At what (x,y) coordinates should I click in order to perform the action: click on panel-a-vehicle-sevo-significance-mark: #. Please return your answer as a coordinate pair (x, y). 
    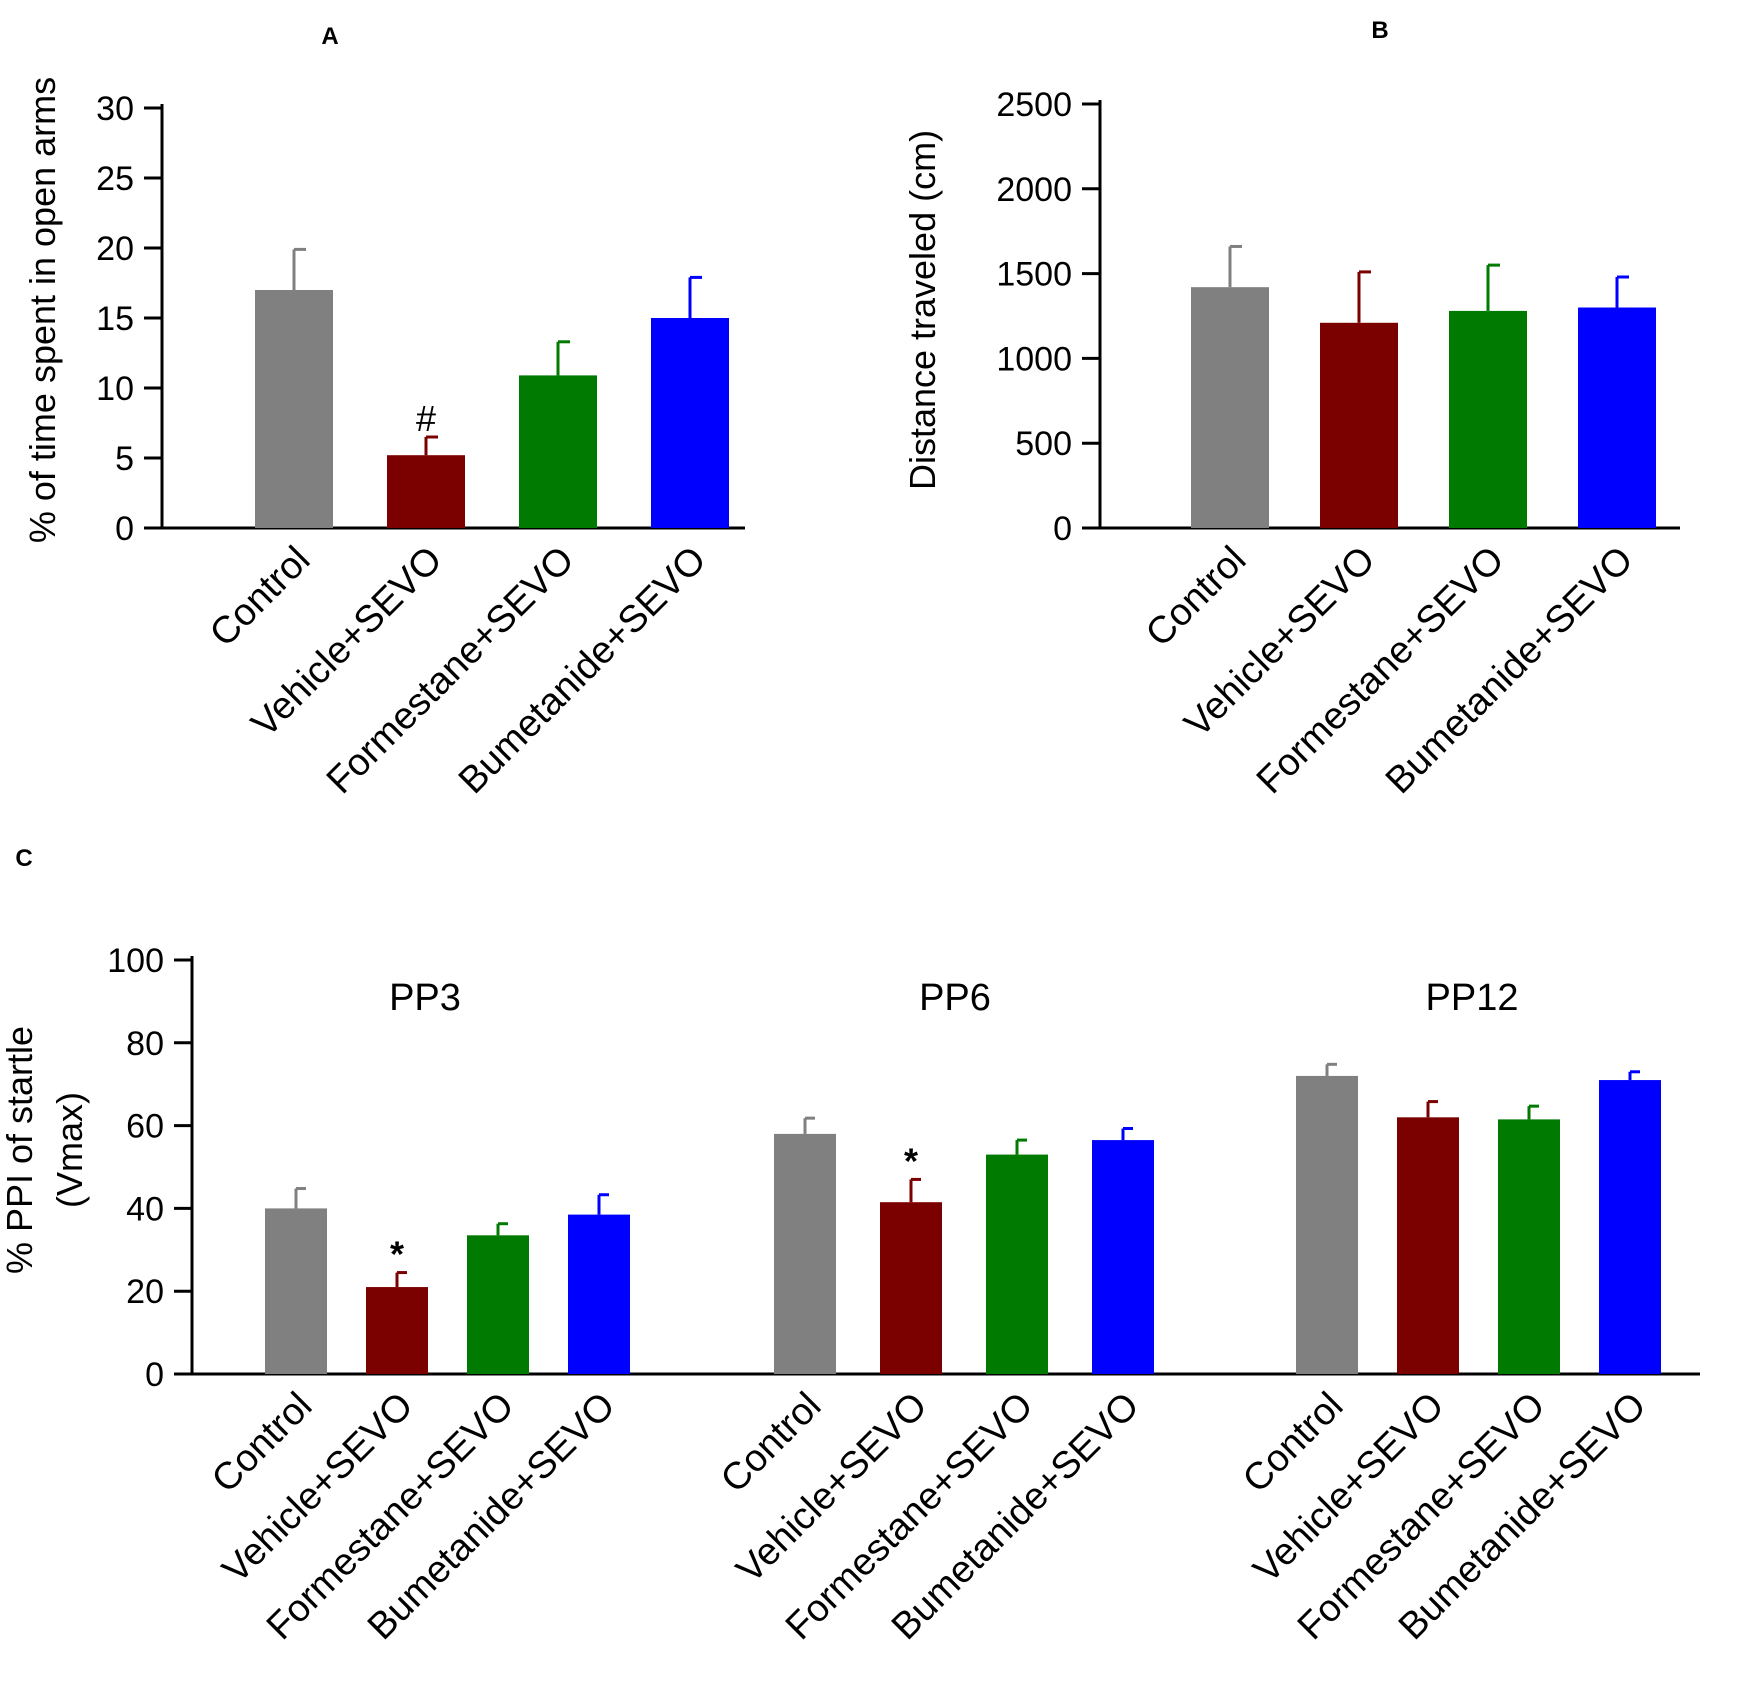
    Looking at the image, I should click on (426, 418).